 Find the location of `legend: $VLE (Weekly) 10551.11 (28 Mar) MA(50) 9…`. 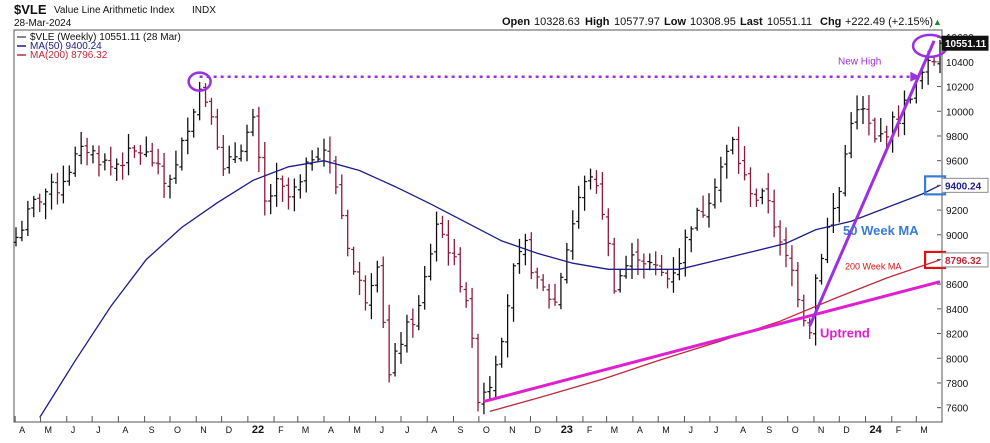

legend: $VLE (Weekly) 10551.11 (28 Mar) MA(50) 9… is located at coordinates (99, 46).